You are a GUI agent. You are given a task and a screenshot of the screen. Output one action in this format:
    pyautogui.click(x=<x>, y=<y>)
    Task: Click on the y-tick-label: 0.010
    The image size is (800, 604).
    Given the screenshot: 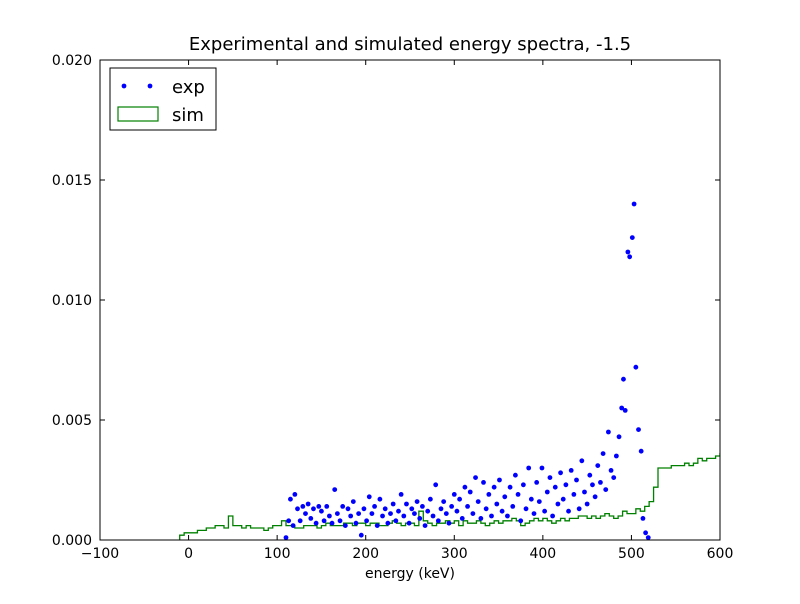 What is the action you would take?
    pyautogui.click(x=72, y=301)
    